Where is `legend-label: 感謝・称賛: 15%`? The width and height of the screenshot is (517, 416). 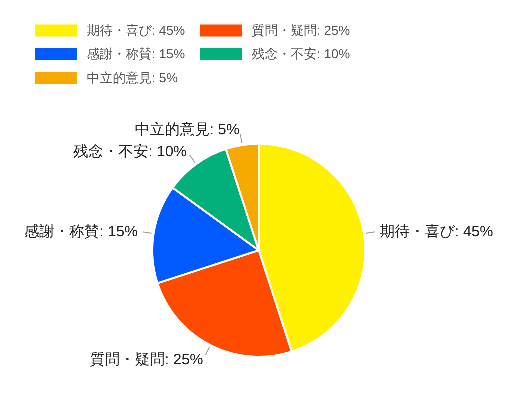 legend-label: 感謝・称賛: 15% is located at coordinates (136, 54).